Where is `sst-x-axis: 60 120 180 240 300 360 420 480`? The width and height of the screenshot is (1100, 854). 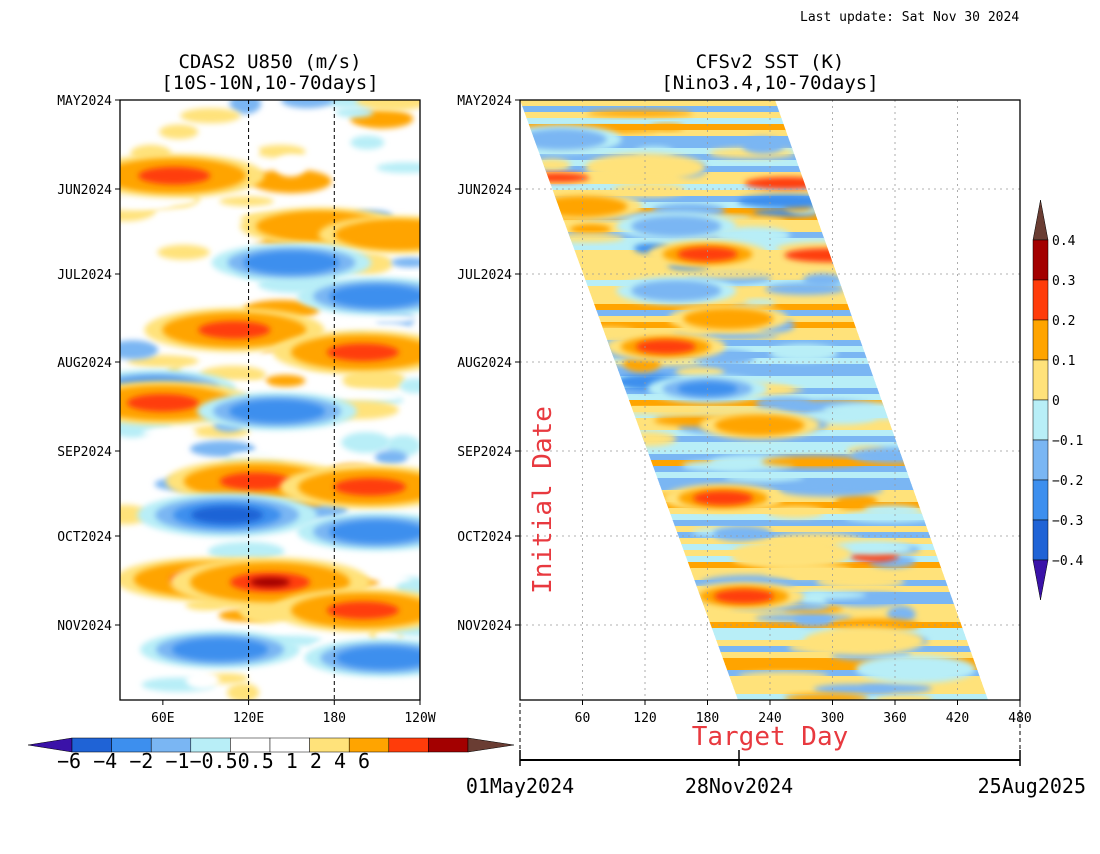 sst-x-axis: 60 120 180 240 300 360 420 480 is located at coordinates (803, 713).